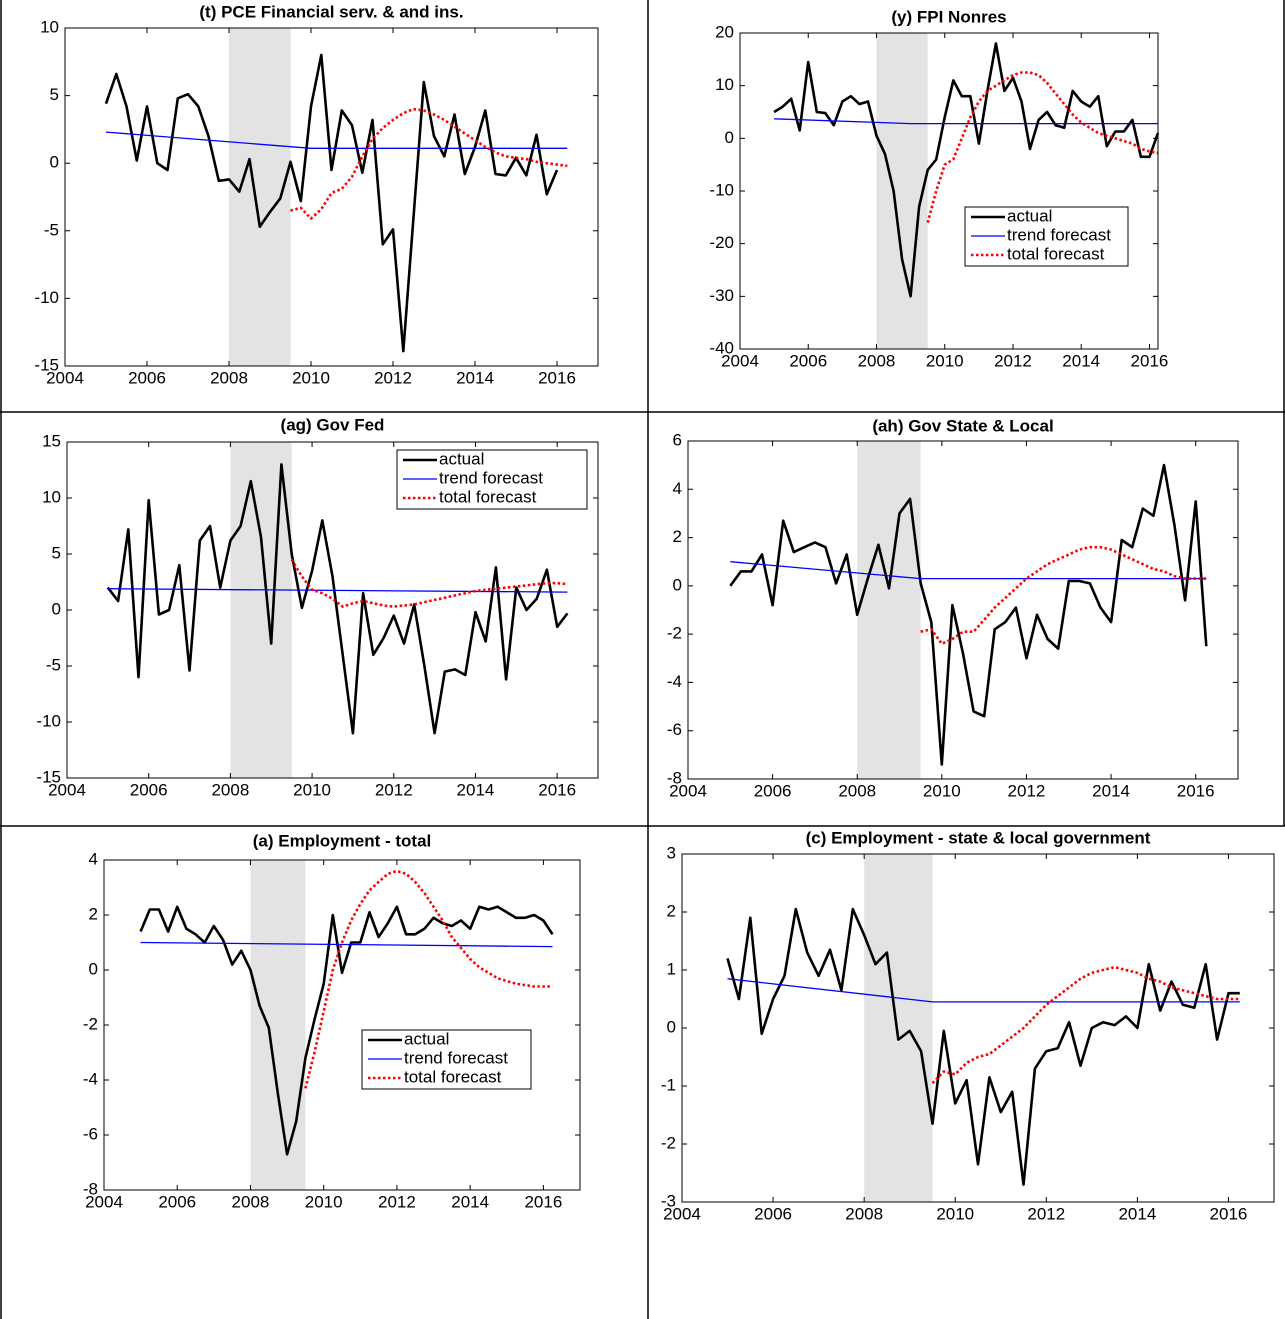 This screenshot has width=1285, height=1319. Describe the element at coordinates (962, 425) in the screenshot. I see `chart-title: (ah) Gov State & Local` at that location.